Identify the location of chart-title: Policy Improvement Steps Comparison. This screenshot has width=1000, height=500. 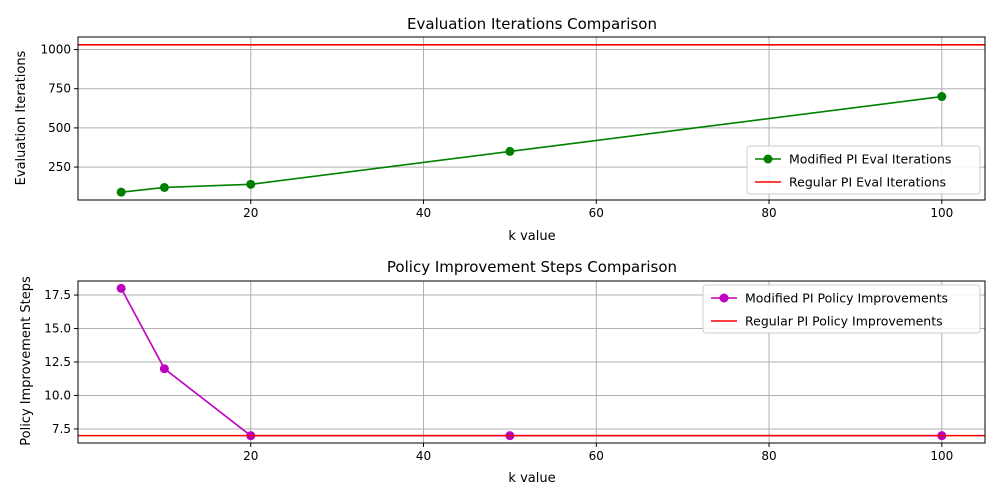
(532, 267).